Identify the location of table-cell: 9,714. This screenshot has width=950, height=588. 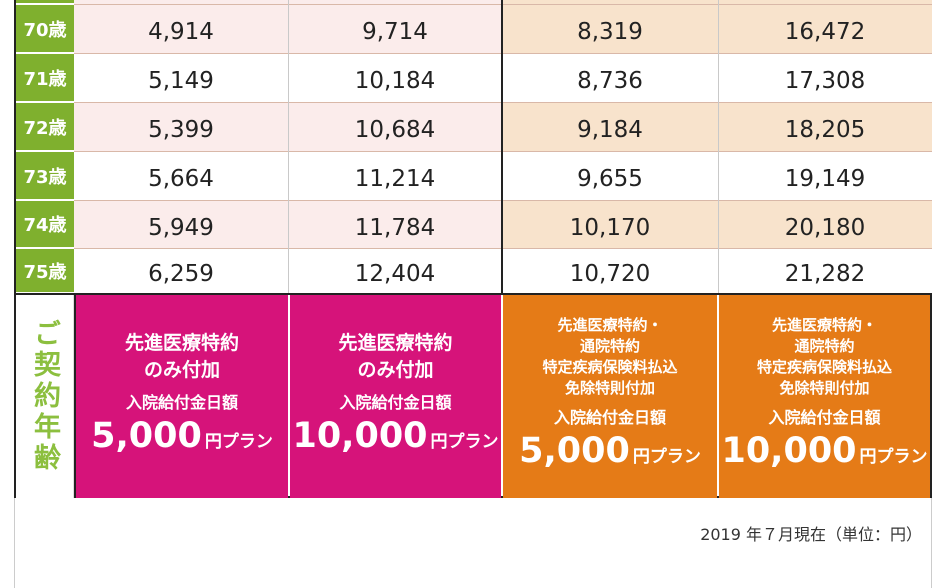
(395, 29).